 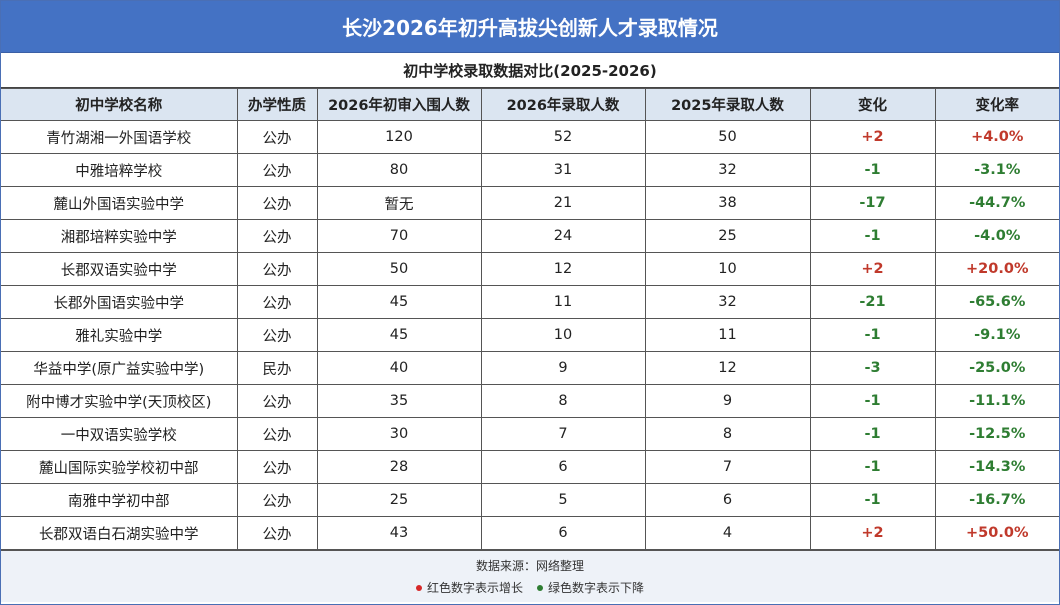 I want to click on cell-change-rate: +20.0%, so click(x=996, y=269).